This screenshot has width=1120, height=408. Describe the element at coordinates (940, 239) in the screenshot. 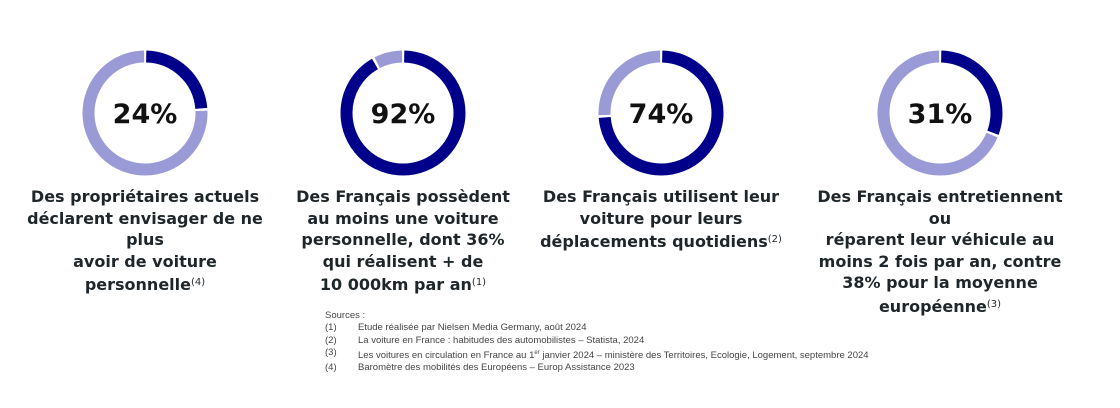

I see `description-line: réparent leur véhicule au` at that location.